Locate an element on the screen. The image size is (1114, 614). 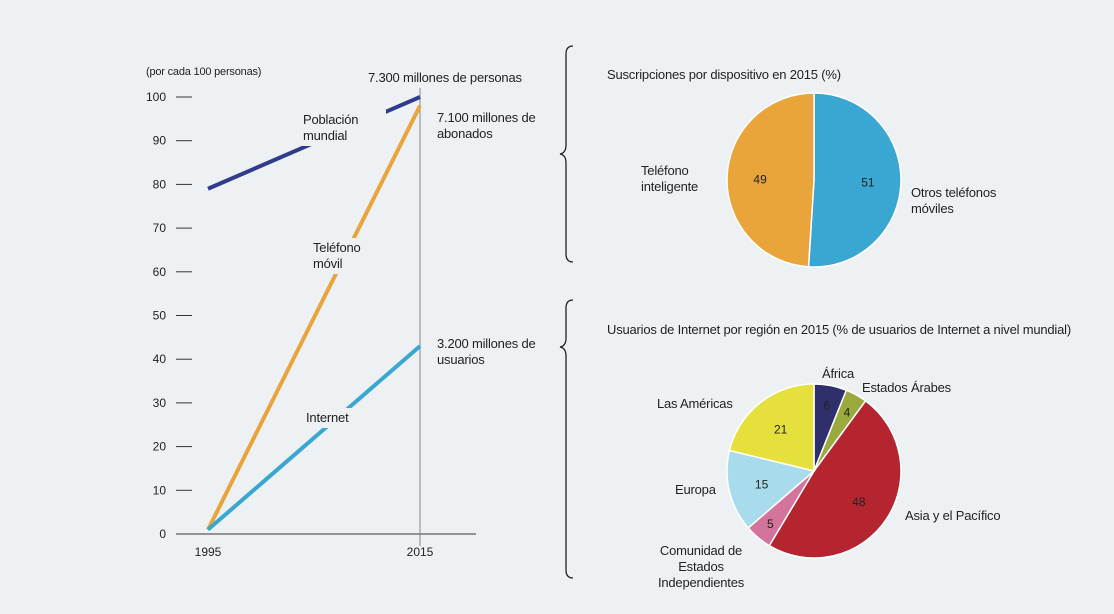
y-tick-label: 10 is located at coordinates (160, 490).